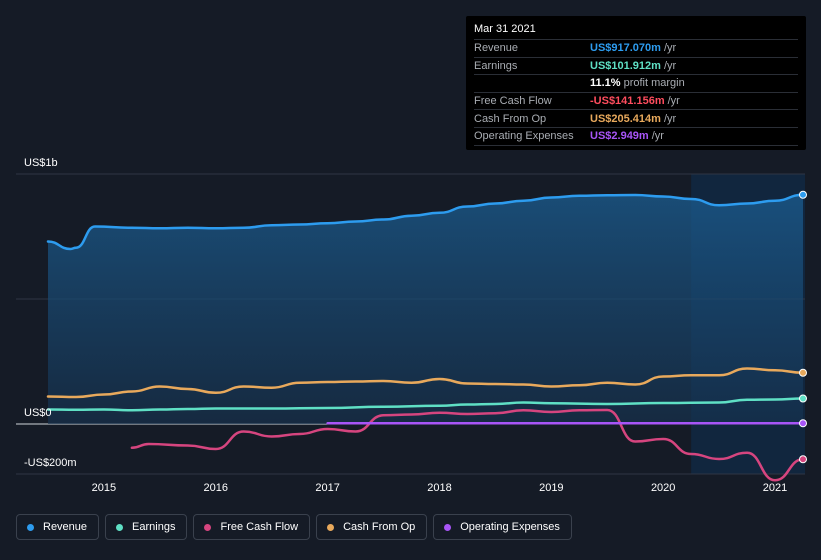 The image size is (821, 560). I want to click on cash-from-op-line, so click(425, 383).